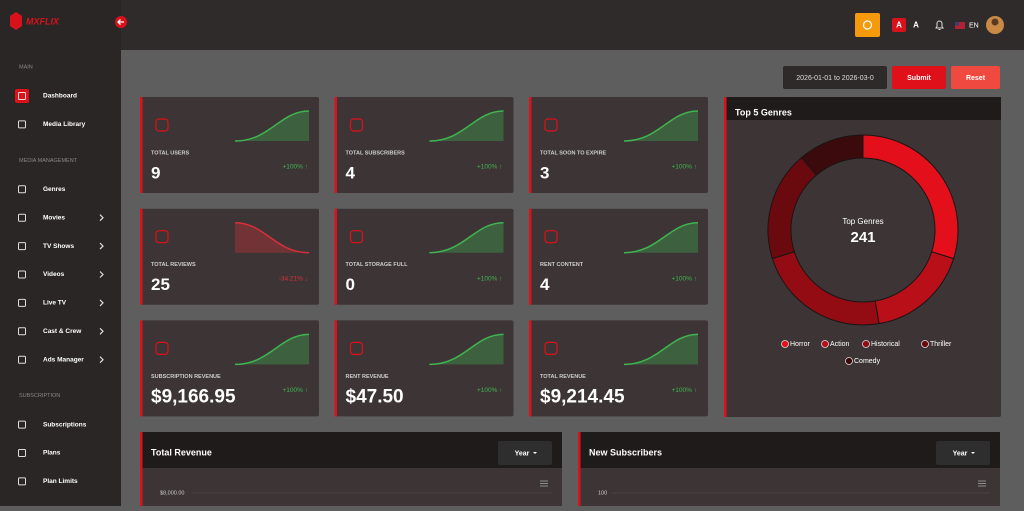 The width and height of the screenshot is (1024, 511). What do you see at coordinates (64, 124) in the screenshot?
I see `nav-item: Media Library` at bounding box center [64, 124].